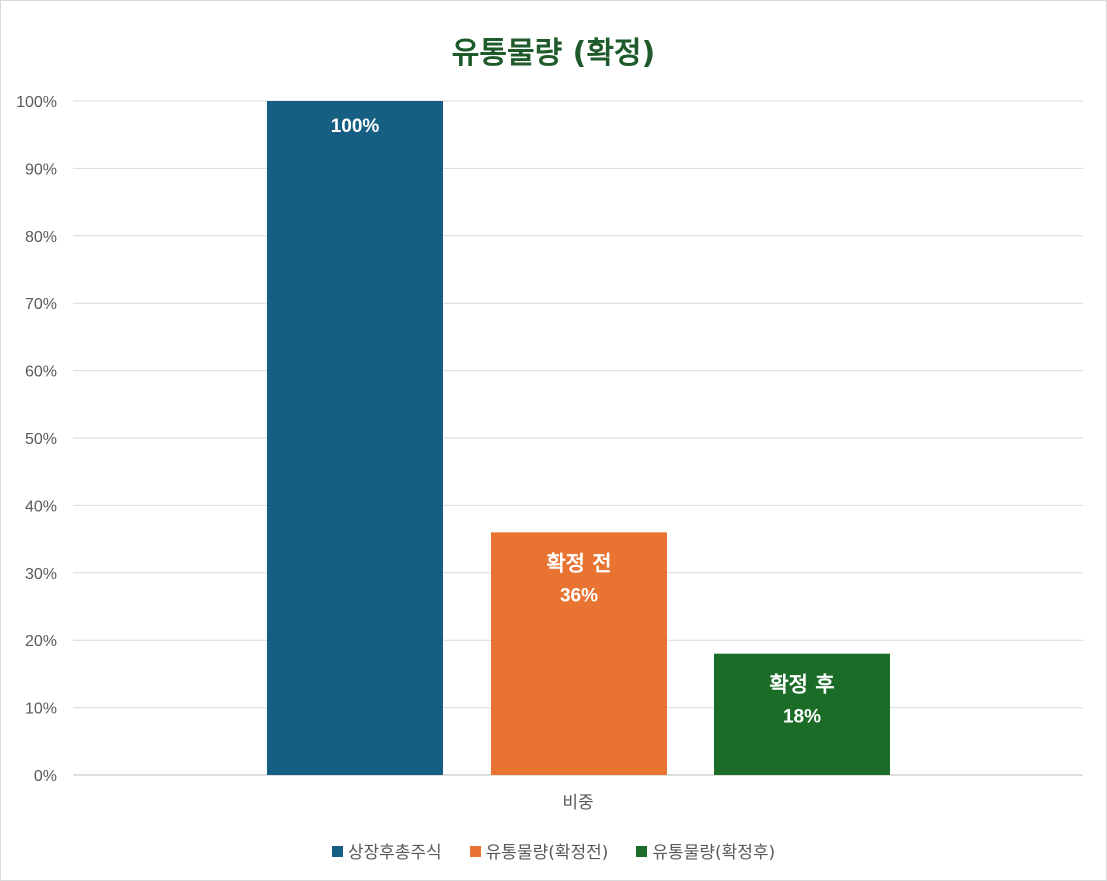 Image resolution: width=1107 pixels, height=881 pixels. Describe the element at coordinates (41, 506) in the screenshot. I see `y-tick-label: 40%` at that location.